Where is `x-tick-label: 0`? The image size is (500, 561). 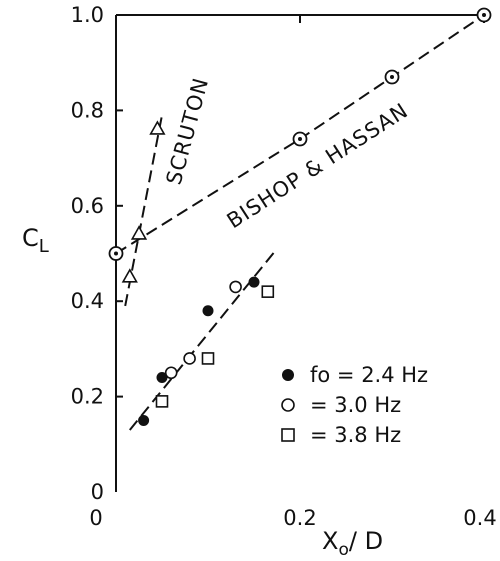
x-tick-label: 0 is located at coordinates (95, 518).